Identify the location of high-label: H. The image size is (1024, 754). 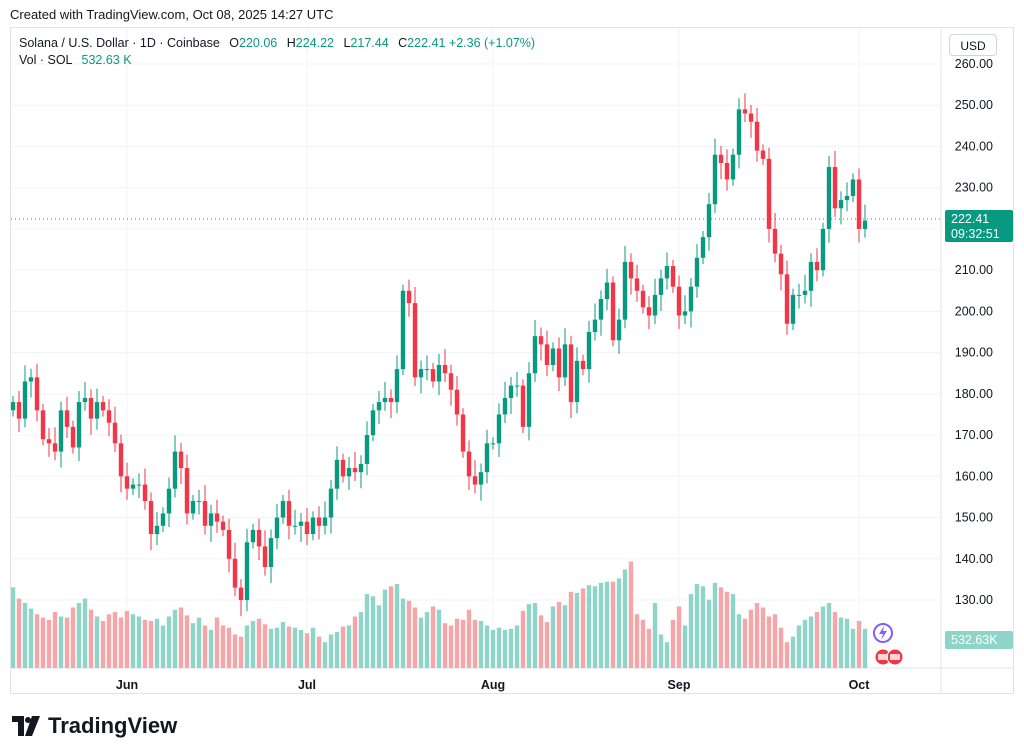
(291, 43).